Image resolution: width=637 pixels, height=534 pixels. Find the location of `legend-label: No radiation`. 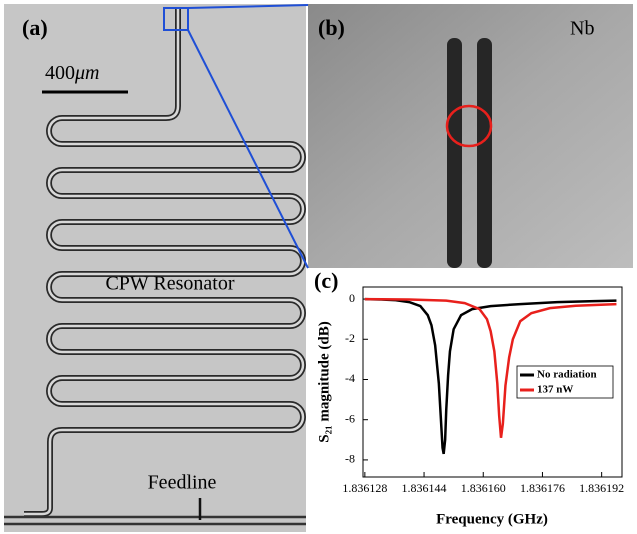

legend-label: No radiation is located at coordinates (567, 375).